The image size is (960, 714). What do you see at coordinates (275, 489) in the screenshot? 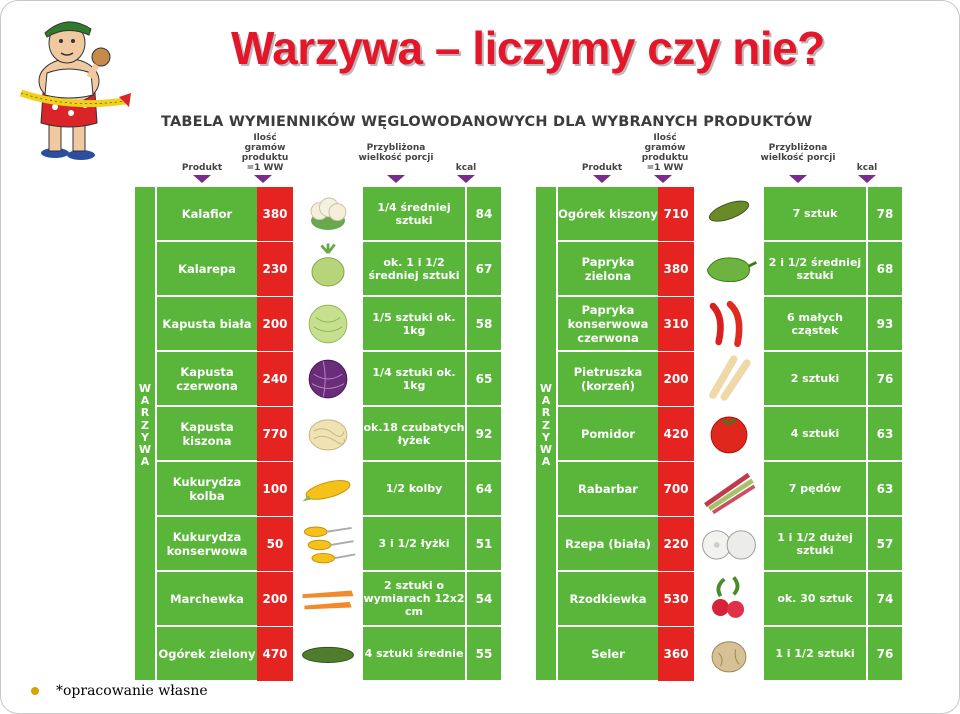
I see `grams-per-ww: 100` at bounding box center [275, 489].